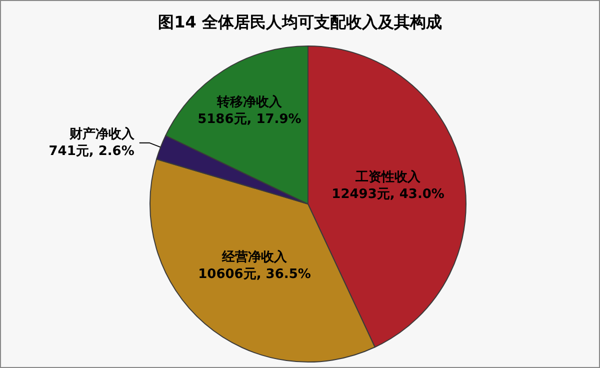 The height and width of the screenshot is (368, 600). What do you see at coordinates (300, 22) in the screenshot?
I see `chart-title: 图14 全体居民人均可支配收入及其构成` at bounding box center [300, 22].